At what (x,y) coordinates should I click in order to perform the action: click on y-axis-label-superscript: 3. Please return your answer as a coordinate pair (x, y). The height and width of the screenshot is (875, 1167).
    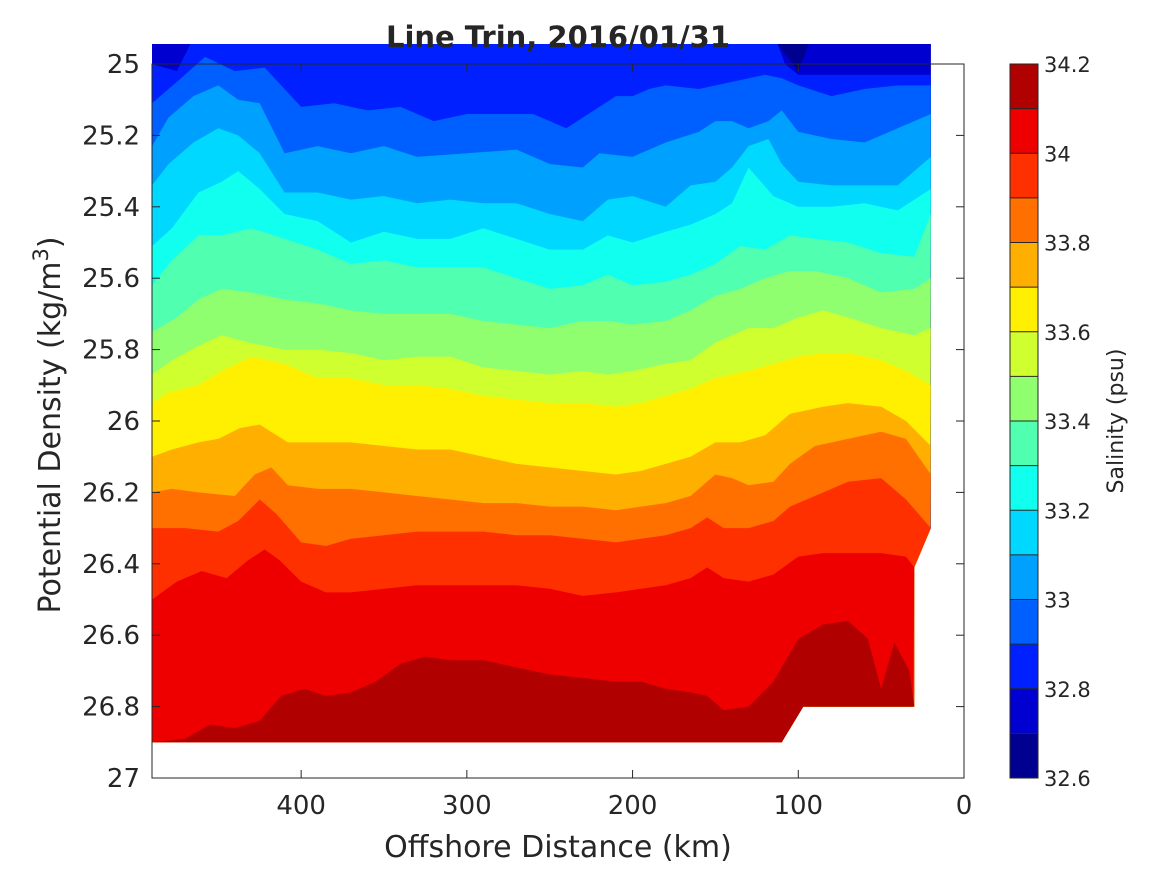
    Looking at the image, I should click on (41, 254).